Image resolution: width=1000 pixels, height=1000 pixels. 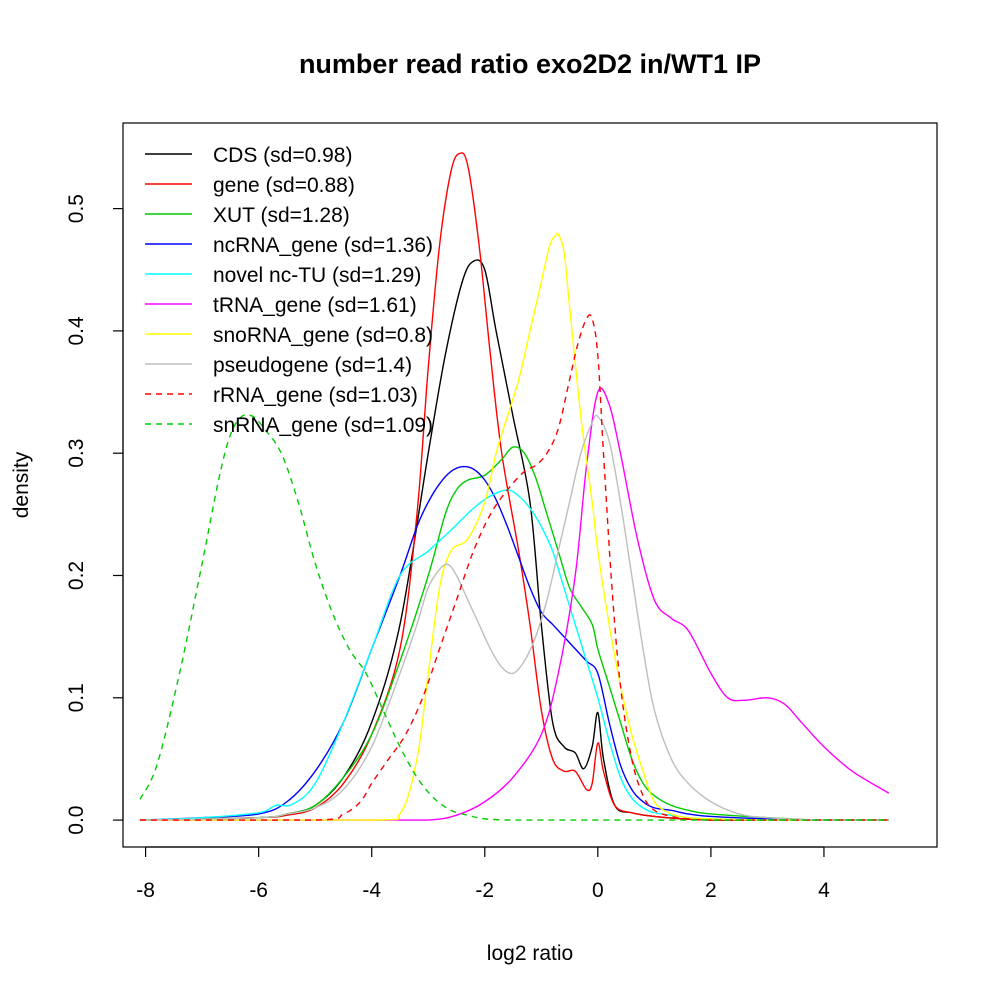 What do you see at coordinates (530, 953) in the screenshot?
I see `x-axis-label: log2 ratio` at bounding box center [530, 953].